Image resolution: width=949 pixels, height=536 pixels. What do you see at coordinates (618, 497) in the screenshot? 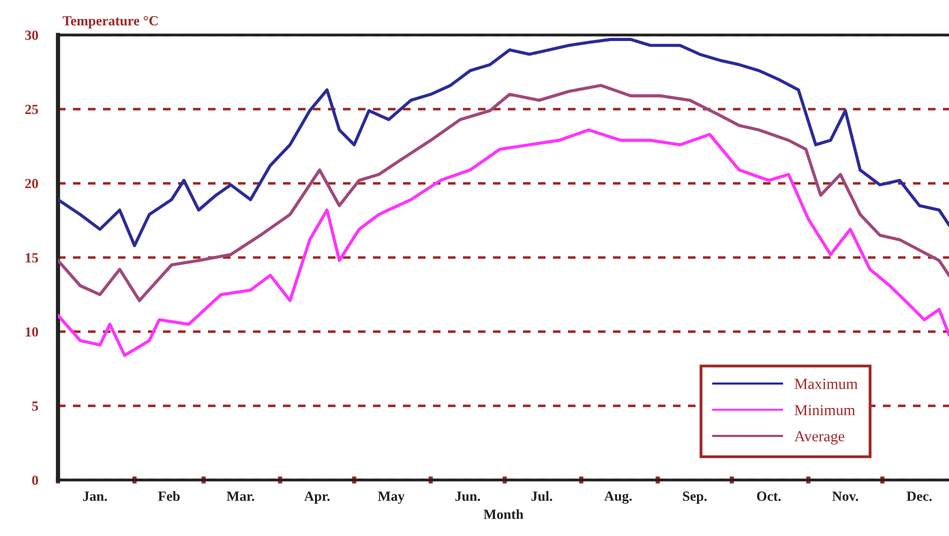
I see `x-tick-label: Aug.` at bounding box center [618, 497].